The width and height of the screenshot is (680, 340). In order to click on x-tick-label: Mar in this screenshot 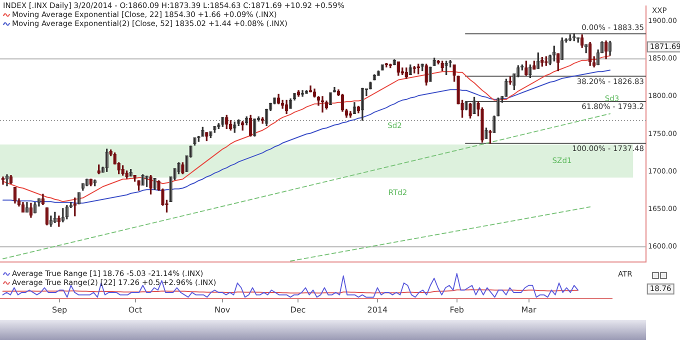, I will do `click(529, 309)`.